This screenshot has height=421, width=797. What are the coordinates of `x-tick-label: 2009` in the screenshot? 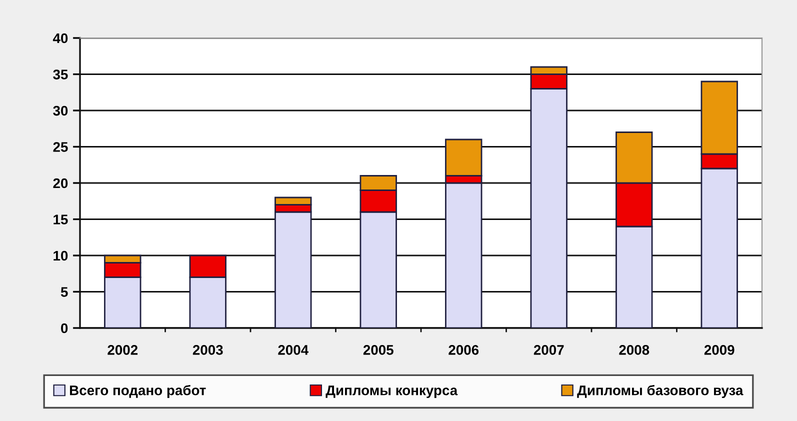 It's located at (719, 350).